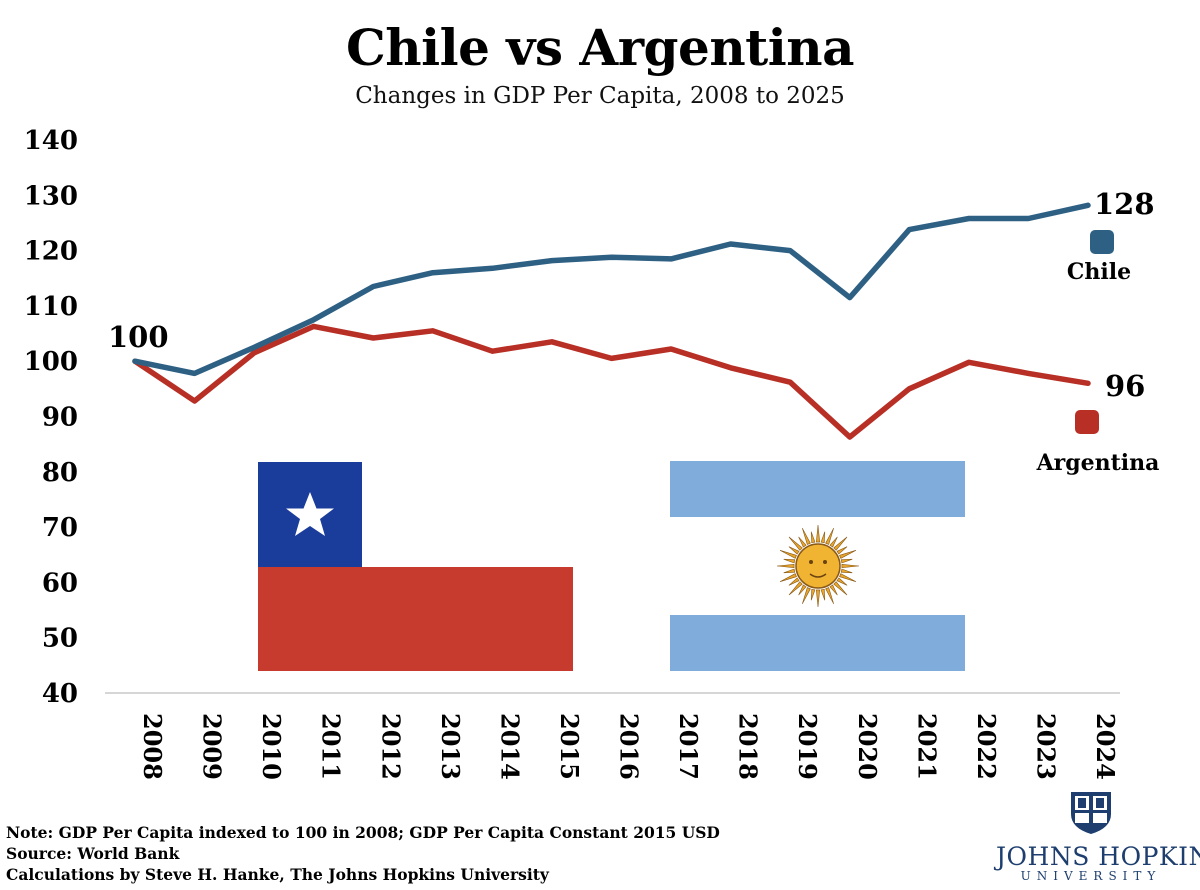  I want to click on y-tick-label: 70, so click(60, 528).